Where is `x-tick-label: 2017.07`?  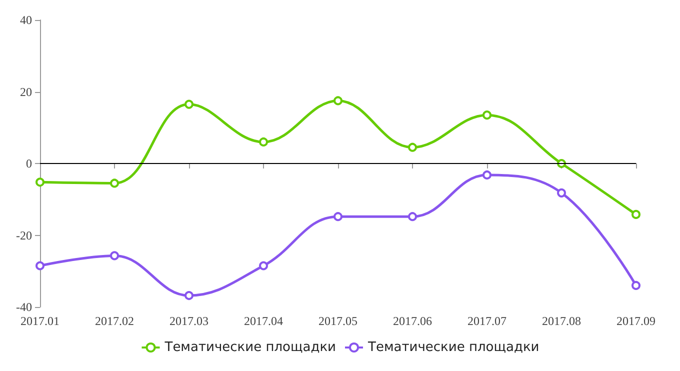 x-tick-label: 2017.07 is located at coordinates (487, 321).